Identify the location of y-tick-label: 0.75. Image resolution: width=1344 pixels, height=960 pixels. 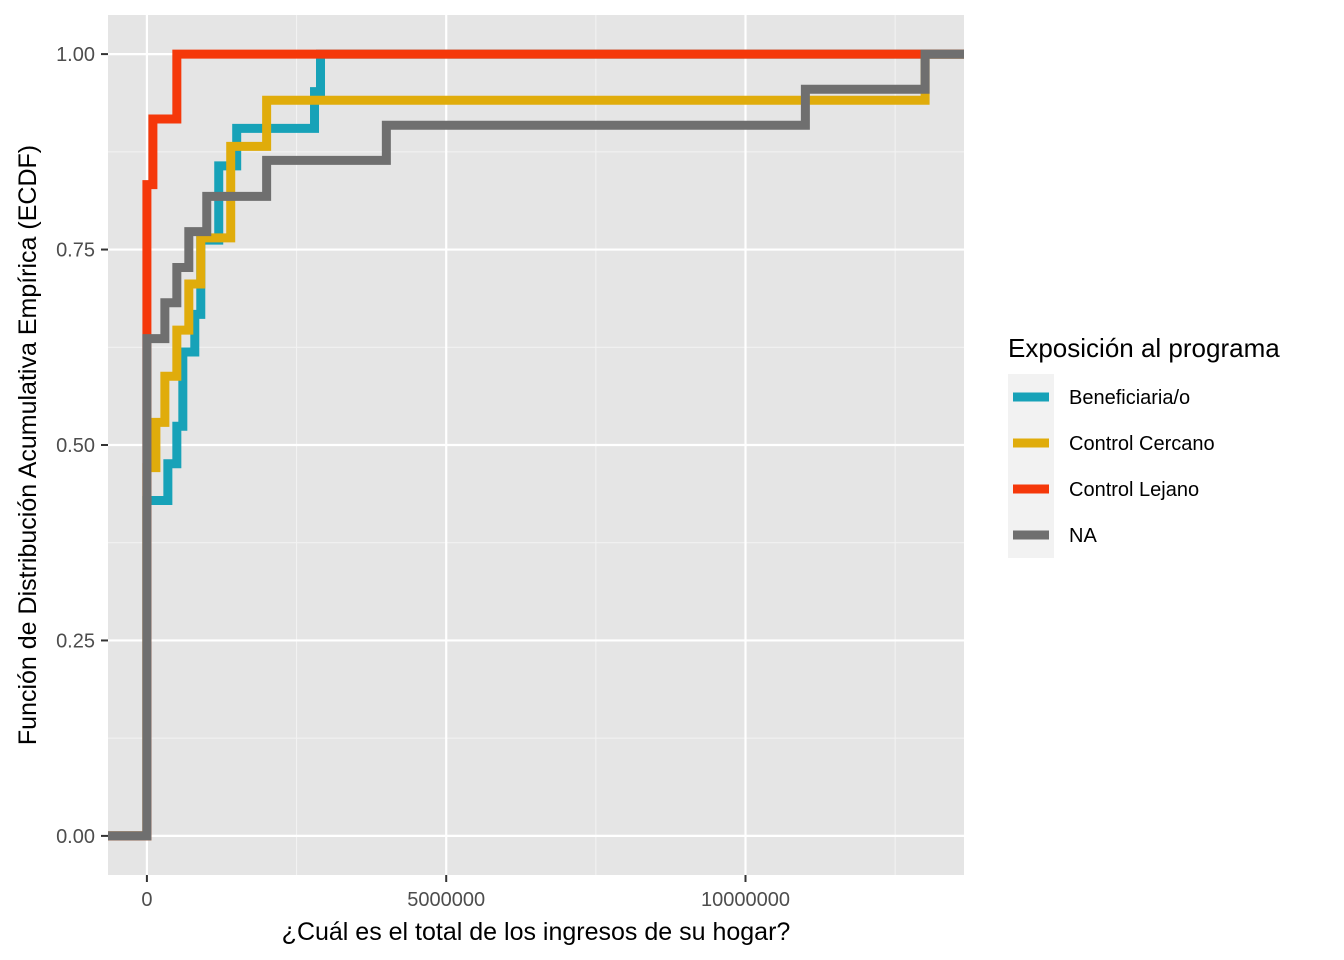
(75, 251).